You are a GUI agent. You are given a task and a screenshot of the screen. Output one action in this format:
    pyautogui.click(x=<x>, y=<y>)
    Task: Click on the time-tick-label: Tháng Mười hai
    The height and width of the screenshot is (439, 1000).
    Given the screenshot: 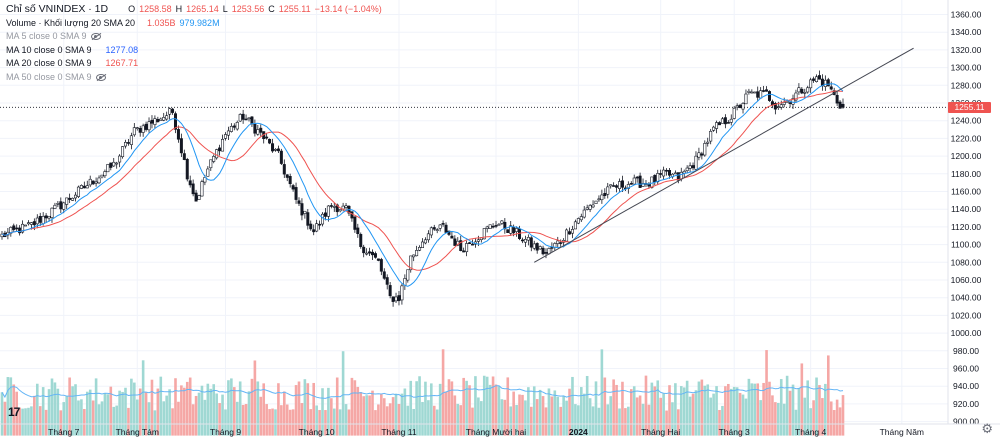 What is the action you would take?
    pyautogui.click(x=496, y=432)
    